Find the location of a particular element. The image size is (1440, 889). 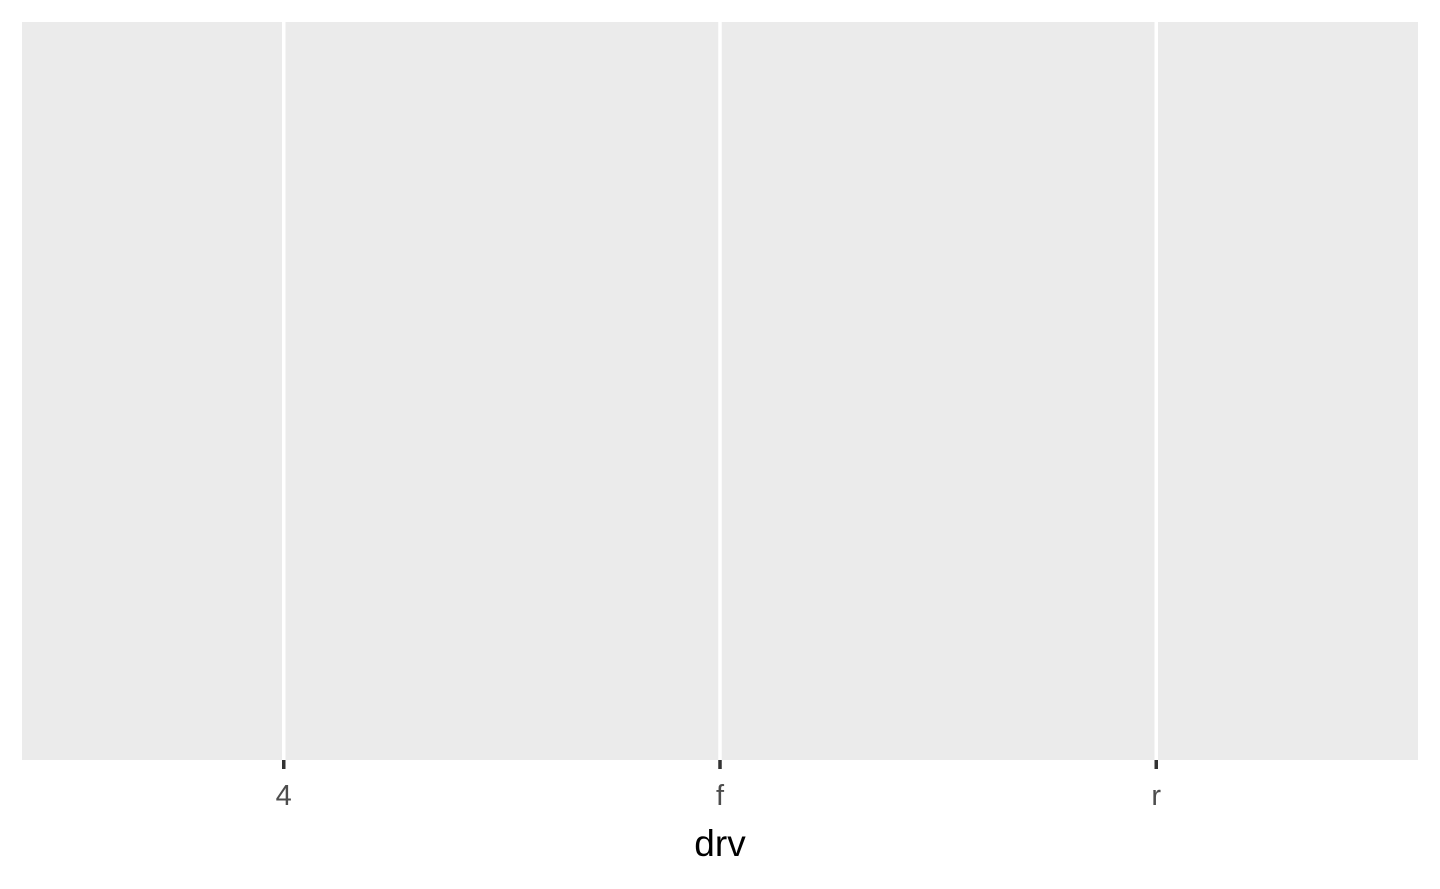

x-tick-label: f is located at coordinates (720, 796).